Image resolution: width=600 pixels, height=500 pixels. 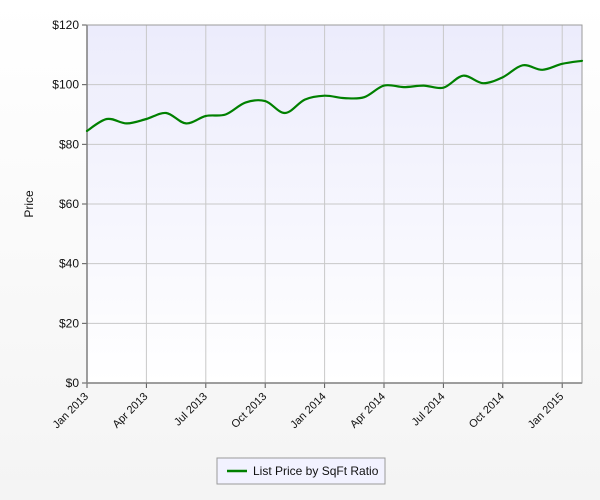 What do you see at coordinates (334, 95) in the screenshot?
I see `series-line` at bounding box center [334, 95].